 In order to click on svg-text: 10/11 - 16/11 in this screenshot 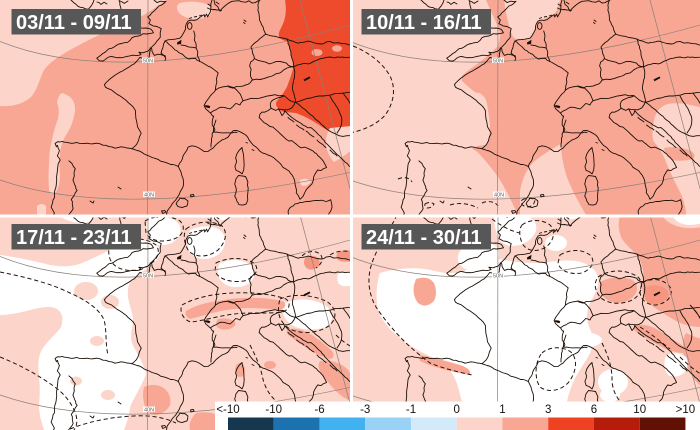, I will do `click(424, 23)`.